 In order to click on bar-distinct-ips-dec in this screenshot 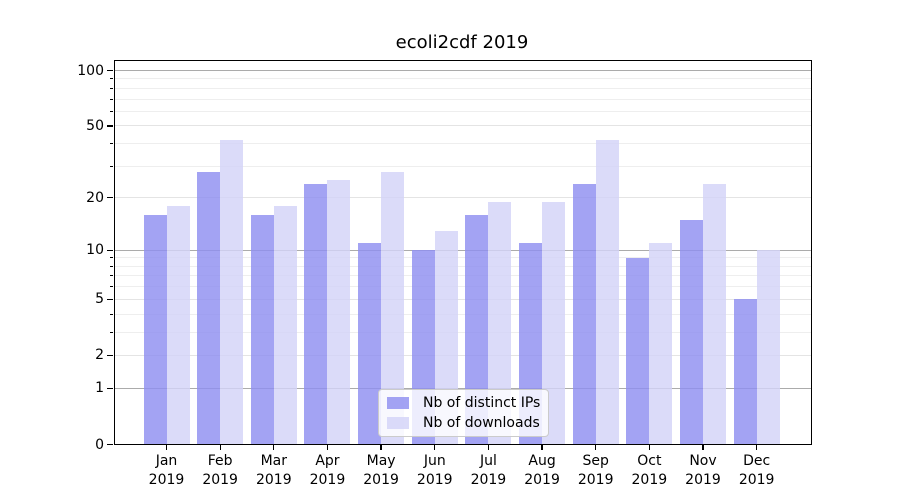, I will do `click(745, 372)`.